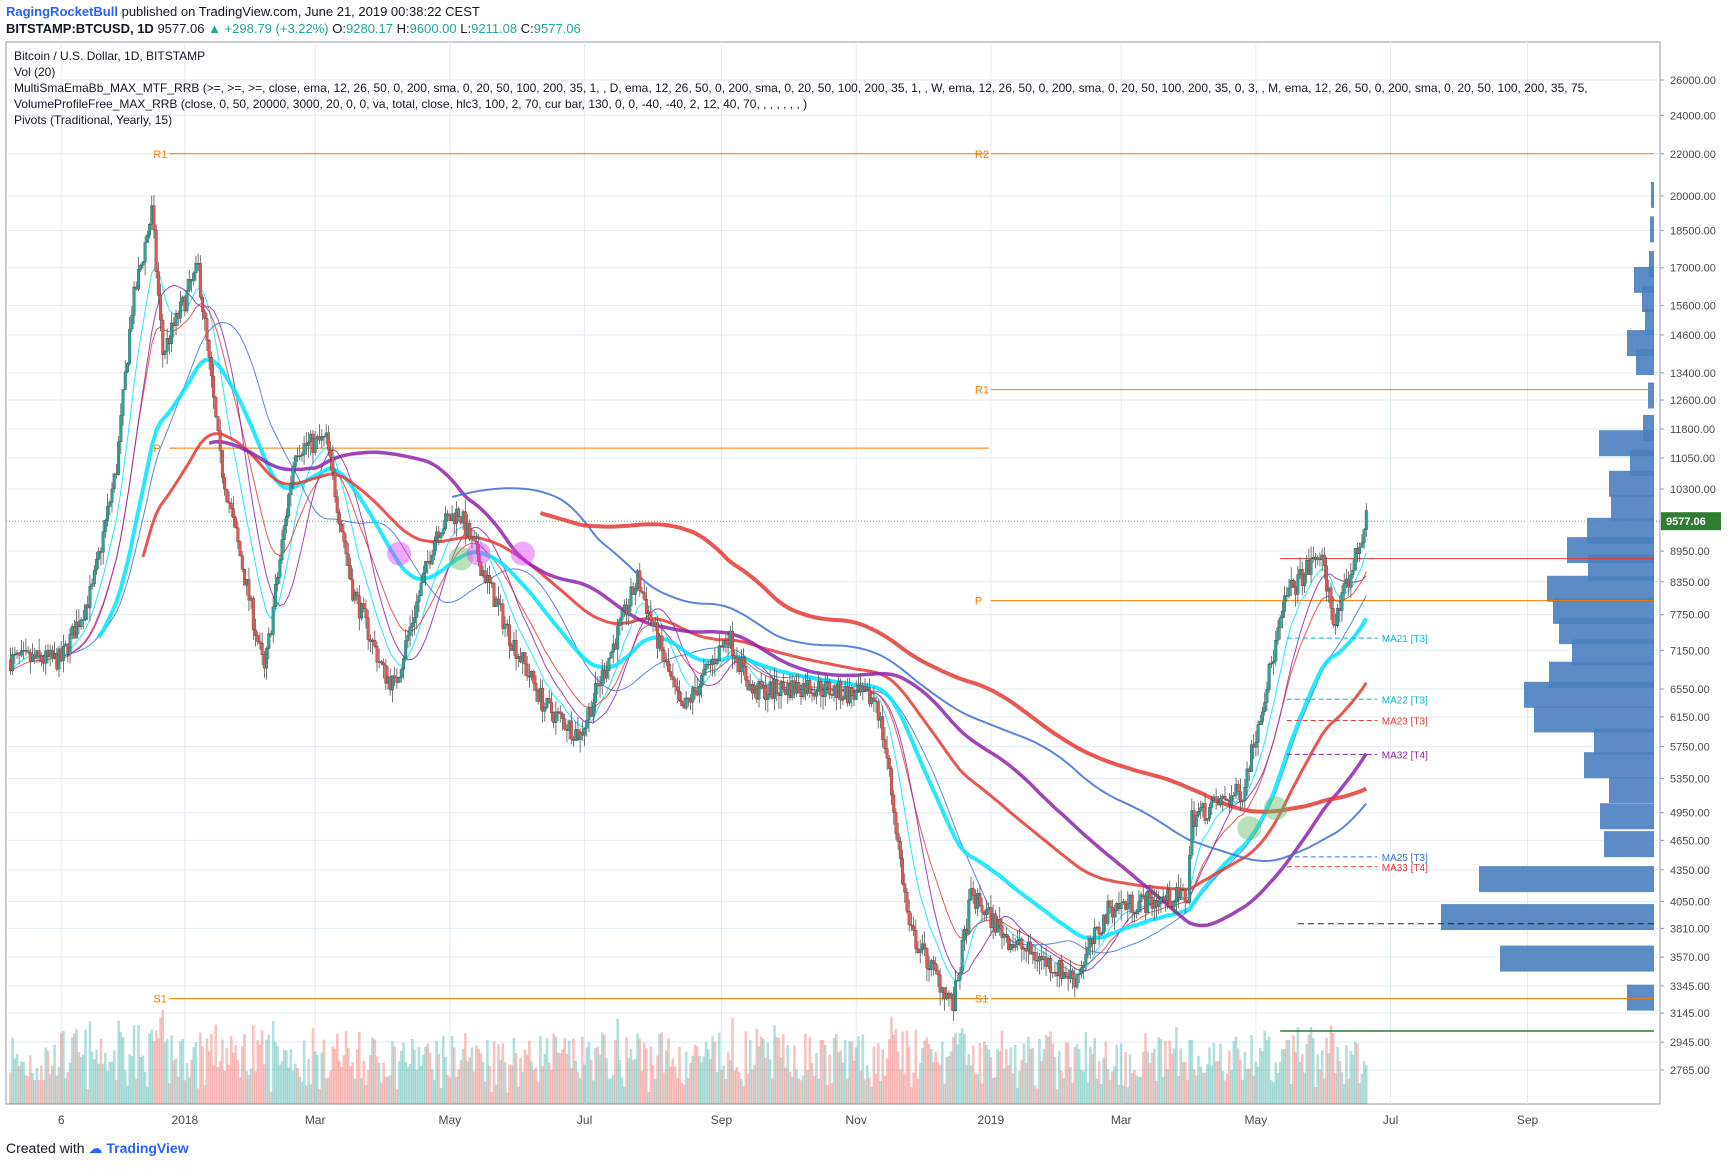 The image size is (1732, 1169). I want to click on tradingview-brand: TradingView, so click(147, 1148).